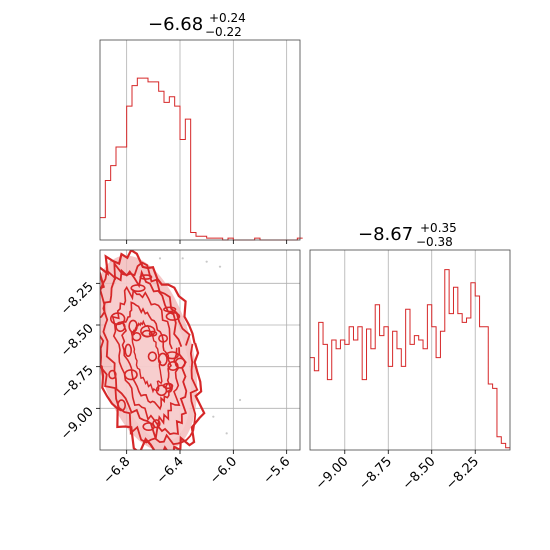 This screenshot has height=550, width=550. Describe the element at coordinates (375, 473) in the screenshot. I see `hist-y-tick-label: −8.75` at that location.